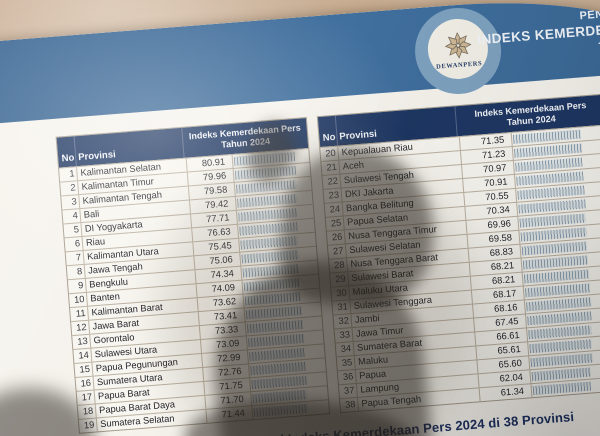 The width and height of the screenshot is (600, 436). I want to click on row-number: 28, so click(339, 265).